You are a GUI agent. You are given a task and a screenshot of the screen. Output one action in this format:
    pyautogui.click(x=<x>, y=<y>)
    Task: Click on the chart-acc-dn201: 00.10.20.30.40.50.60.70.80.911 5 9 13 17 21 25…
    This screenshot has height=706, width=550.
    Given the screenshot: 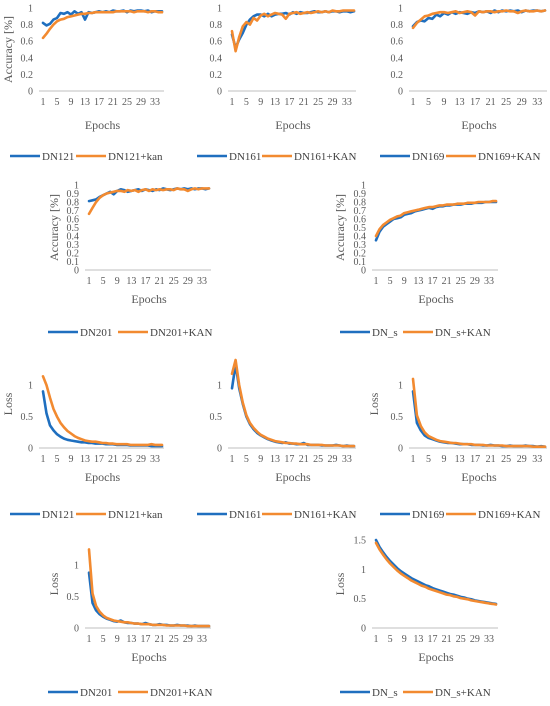 What is the action you would take?
    pyautogui.click(x=129, y=260)
    